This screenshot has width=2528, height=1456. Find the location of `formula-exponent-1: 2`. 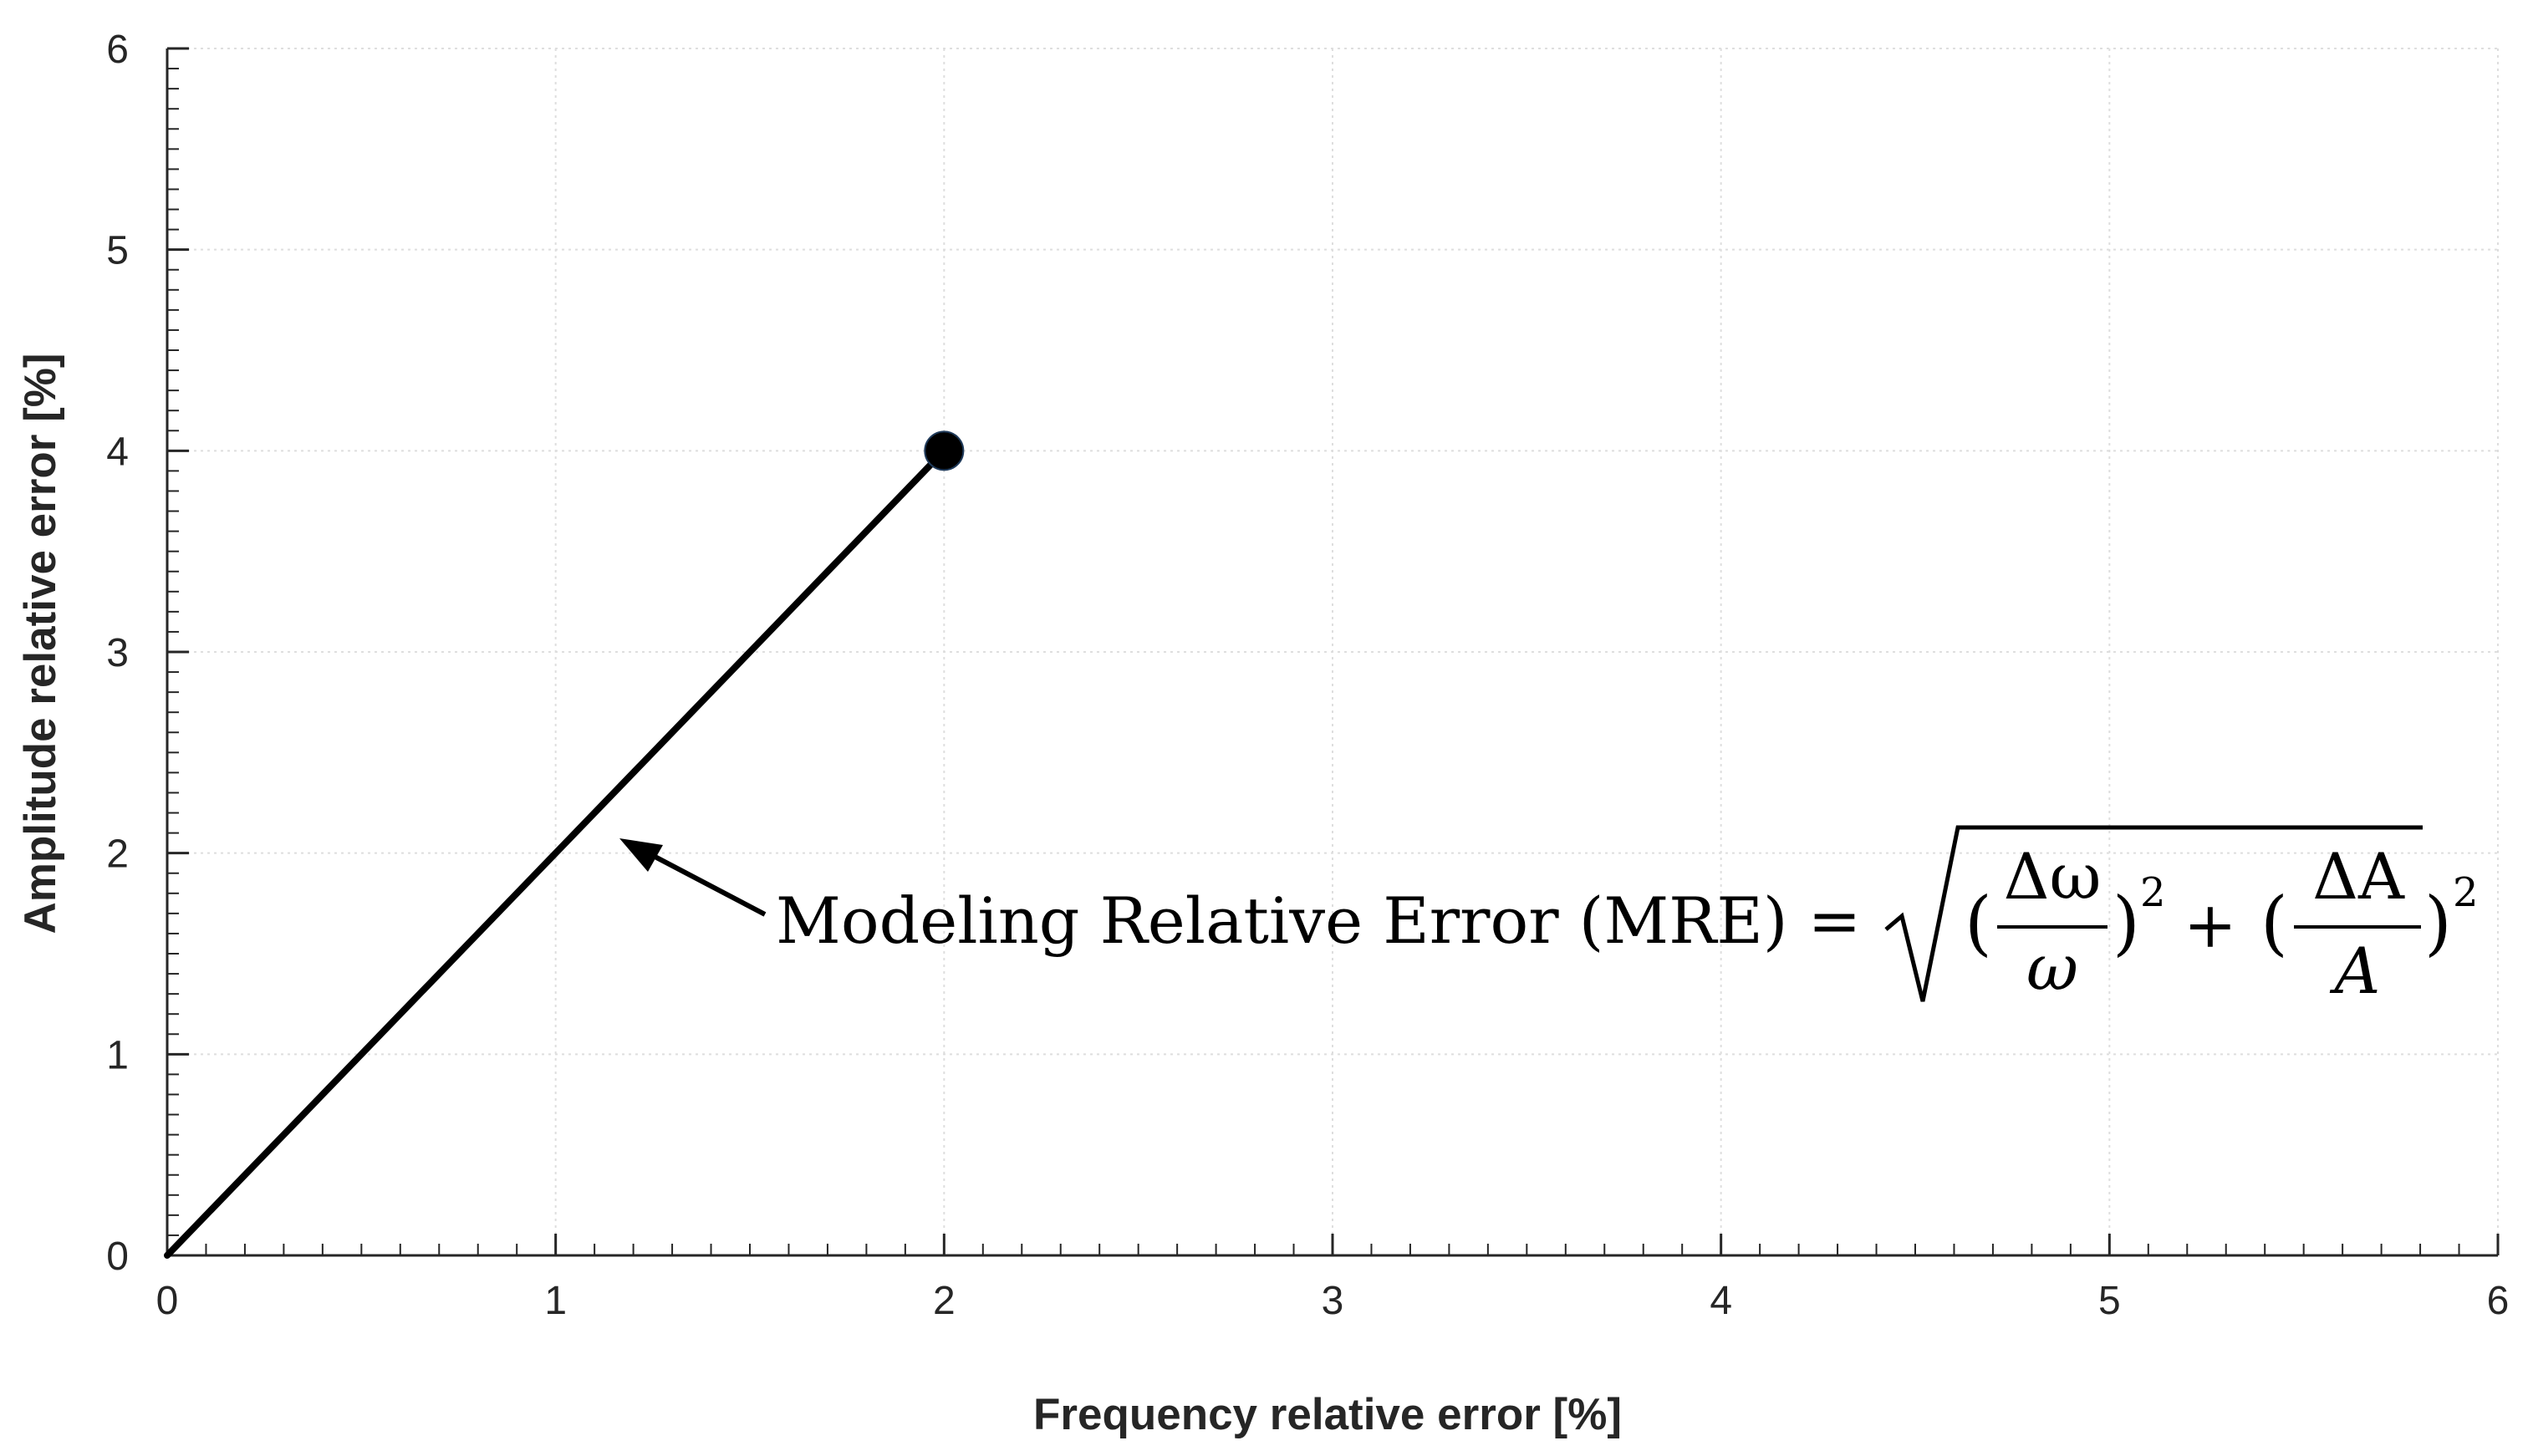

formula-exponent-1: 2 is located at coordinates (2153, 892).